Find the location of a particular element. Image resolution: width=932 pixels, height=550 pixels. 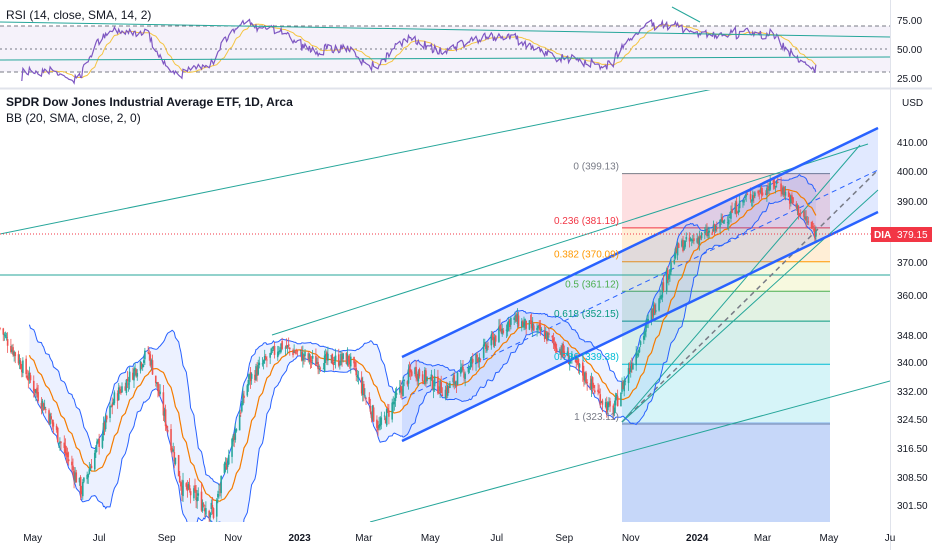

y-tick-label: 316.50 is located at coordinates (912, 449).